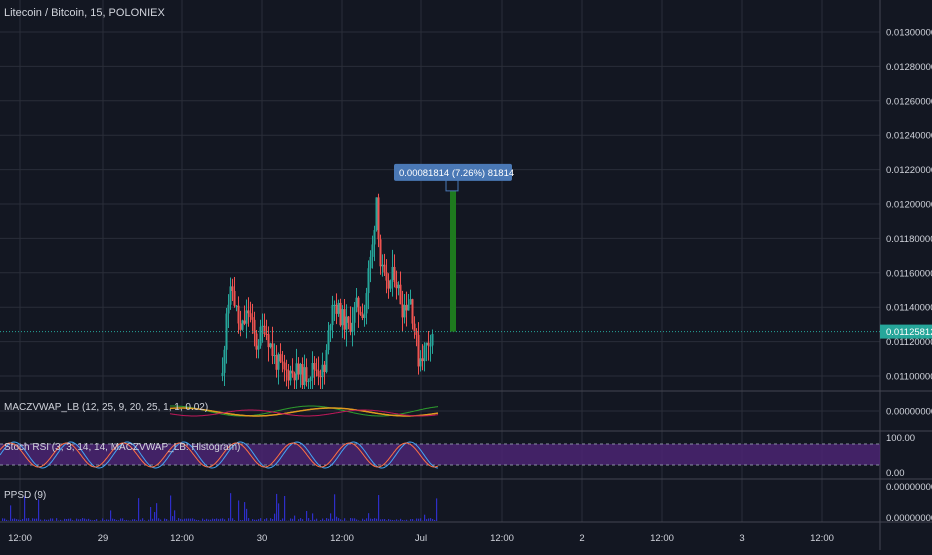  What do you see at coordinates (909, 239) in the screenshot?
I see `price-tick-label: 0.01180000` at bounding box center [909, 239].